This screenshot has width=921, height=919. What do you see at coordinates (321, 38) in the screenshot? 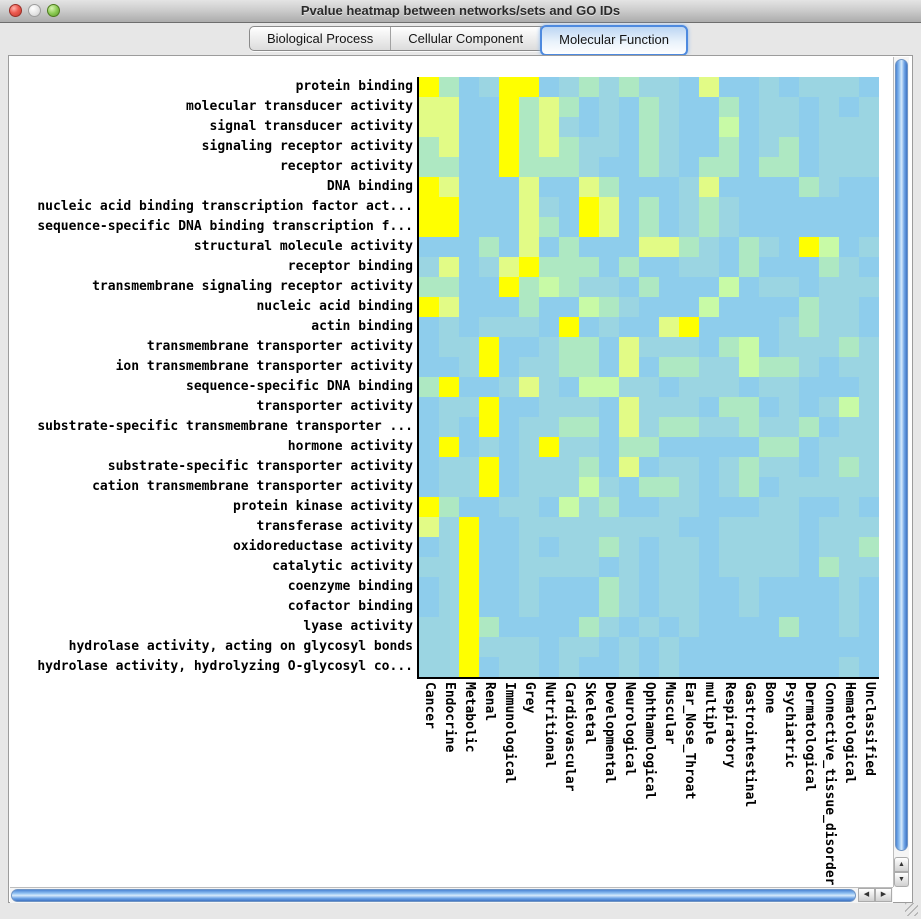
I see `tab-biological-process: Biological Process` at bounding box center [321, 38].